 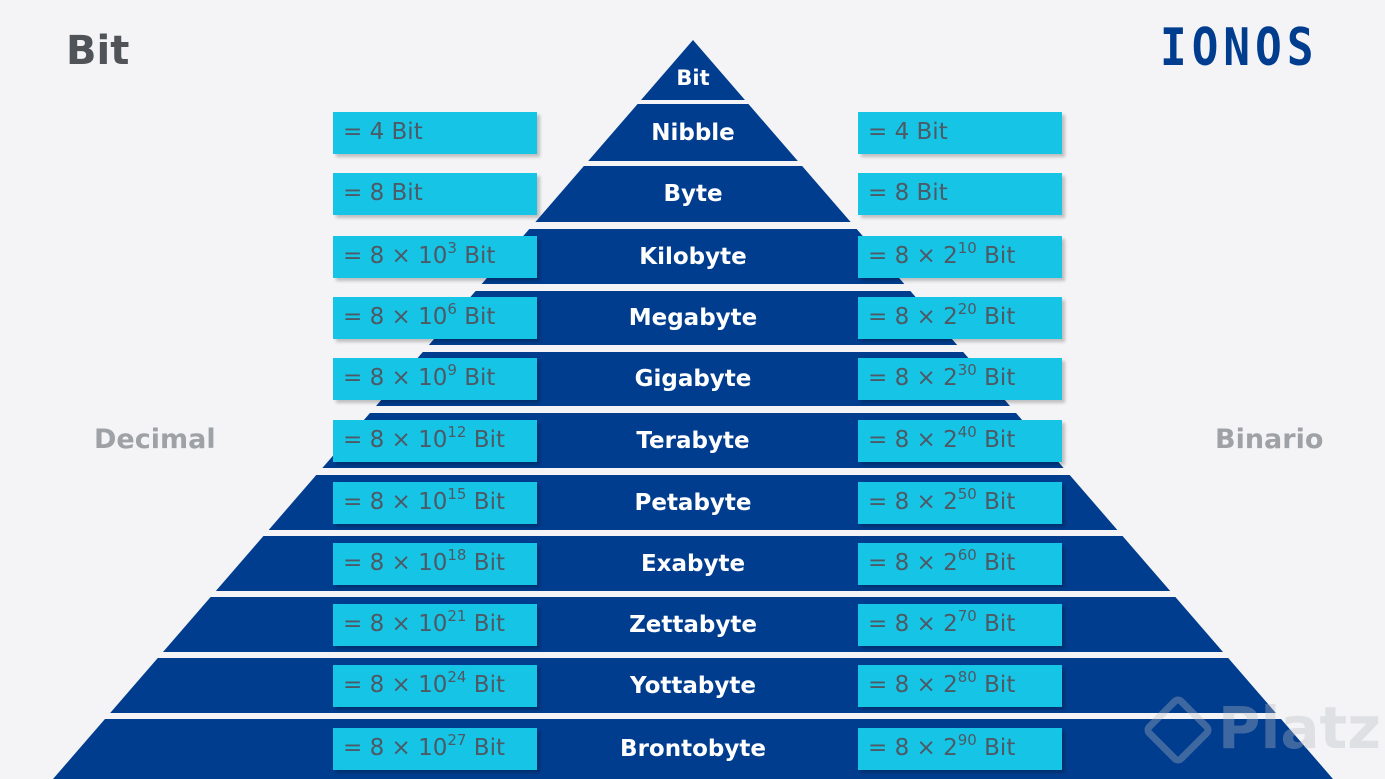 I want to click on binary-value-gigabyte-exponent: 30, so click(x=967, y=370).